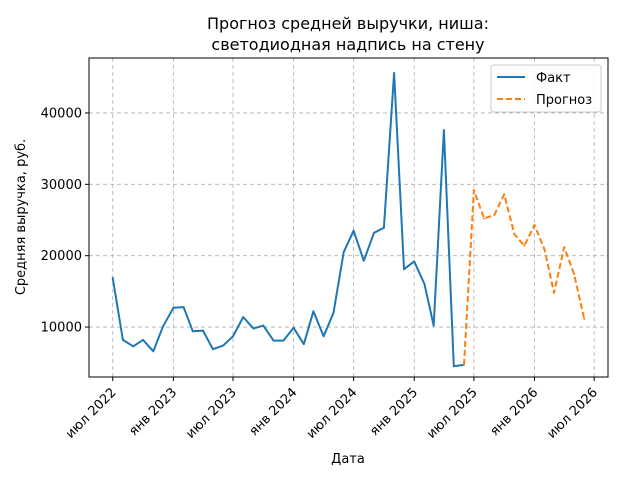 This screenshot has height=480, width=640. What do you see at coordinates (348, 459) in the screenshot?
I see `x-axis-label: Дата` at bounding box center [348, 459].